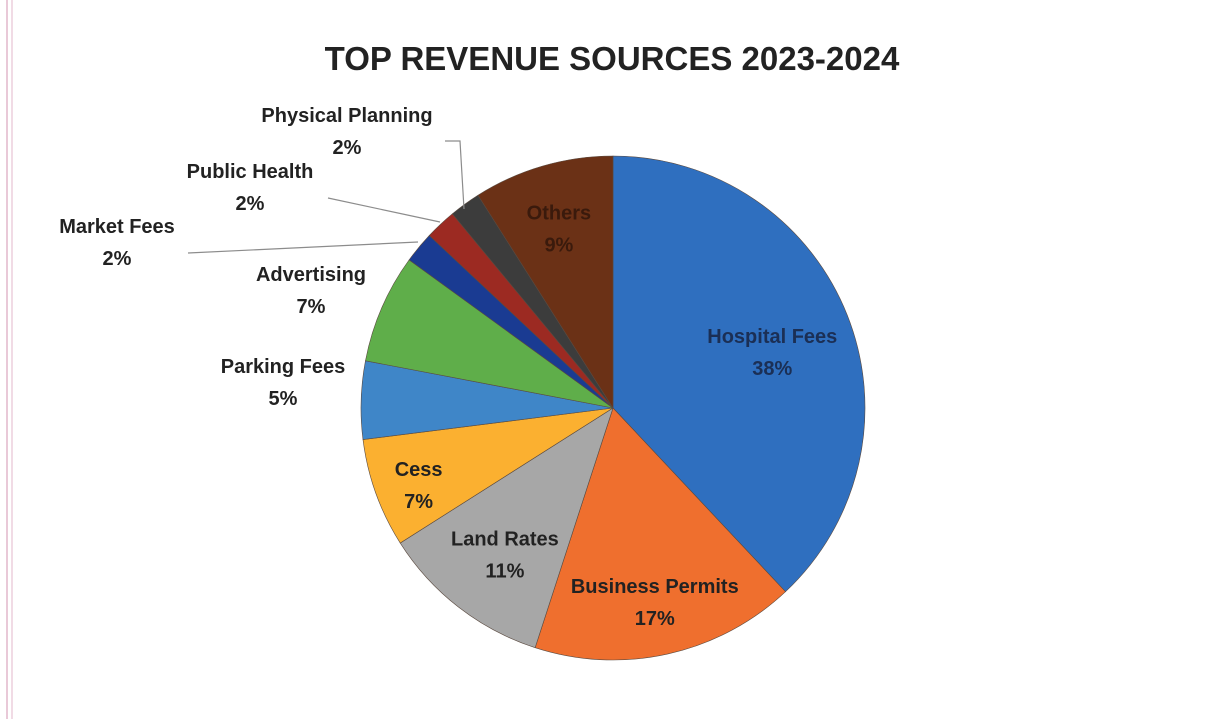 Image resolution: width=1206 pixels, height=719 pixels. Describe the element at coordinates (283, 399) in the screenshot. I see `value-parking-fees: 5%` at that location.